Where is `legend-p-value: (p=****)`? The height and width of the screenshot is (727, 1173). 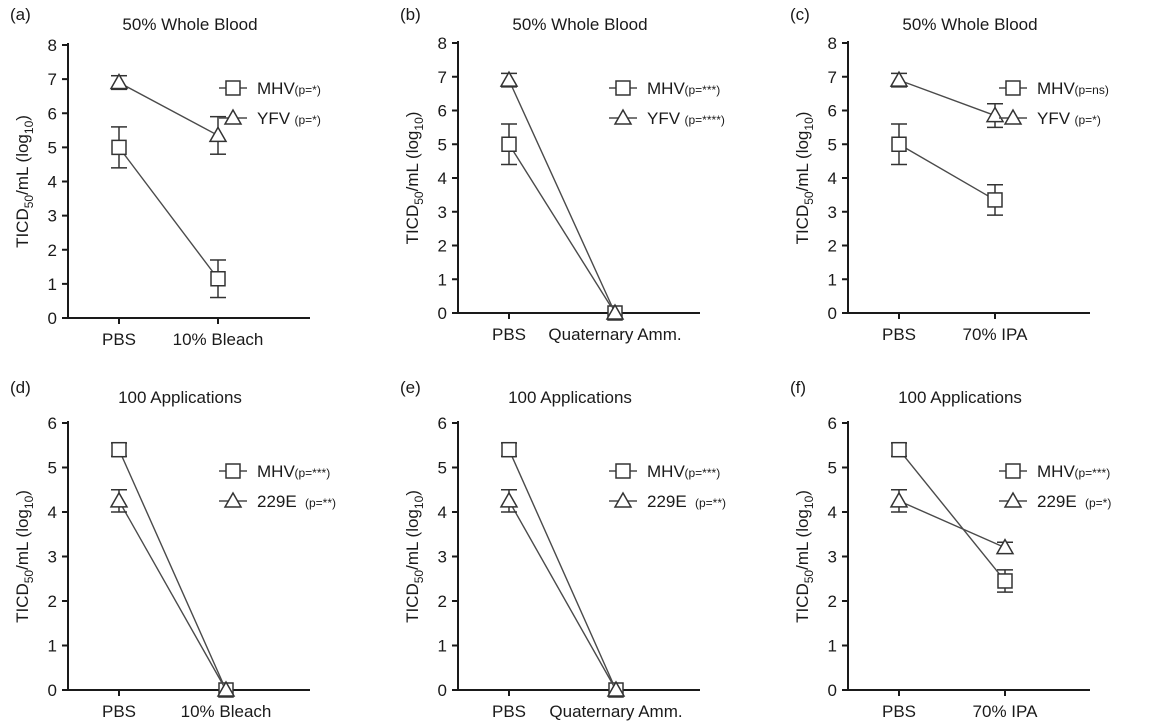
legend-p-value: (p=****) is located at coordinates (705, 120).